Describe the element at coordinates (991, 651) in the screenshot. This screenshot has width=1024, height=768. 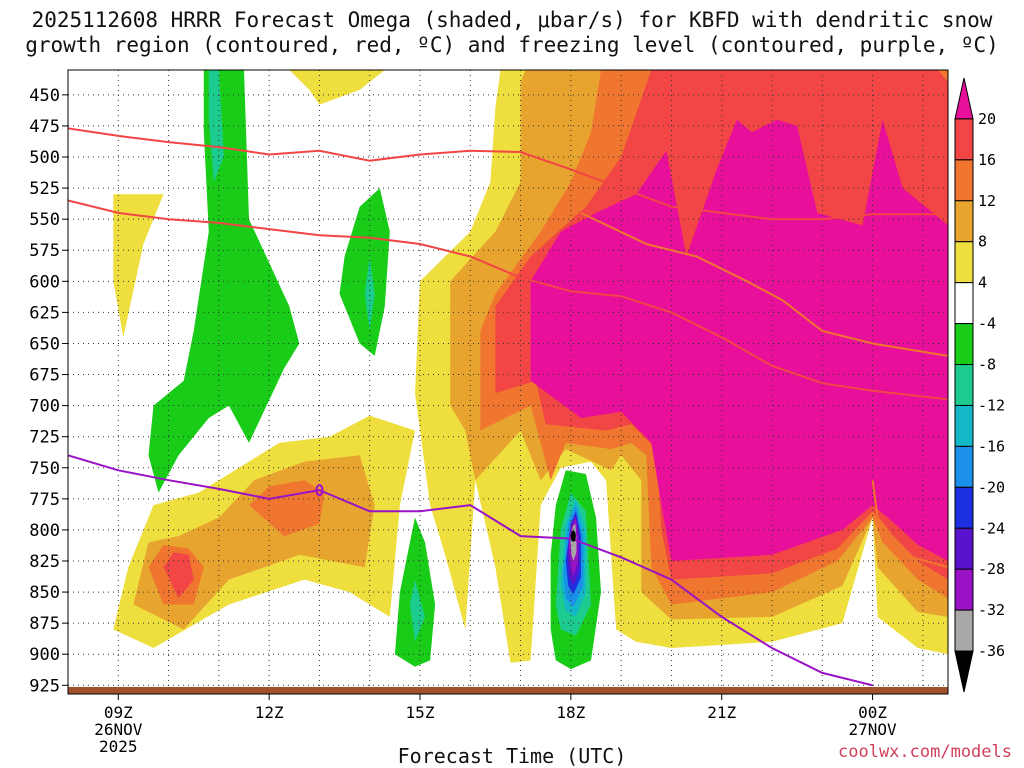
I see `colorbar-label-neg36: -36` at that location.